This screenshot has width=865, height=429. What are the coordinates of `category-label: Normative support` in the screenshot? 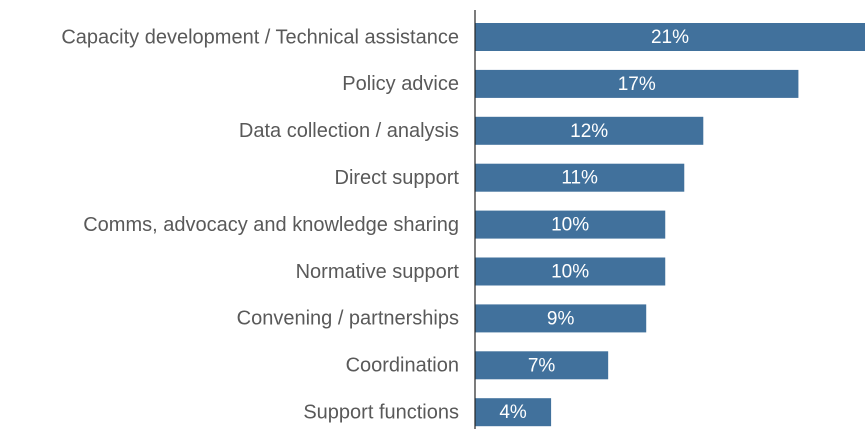 It's located at (378, 272).